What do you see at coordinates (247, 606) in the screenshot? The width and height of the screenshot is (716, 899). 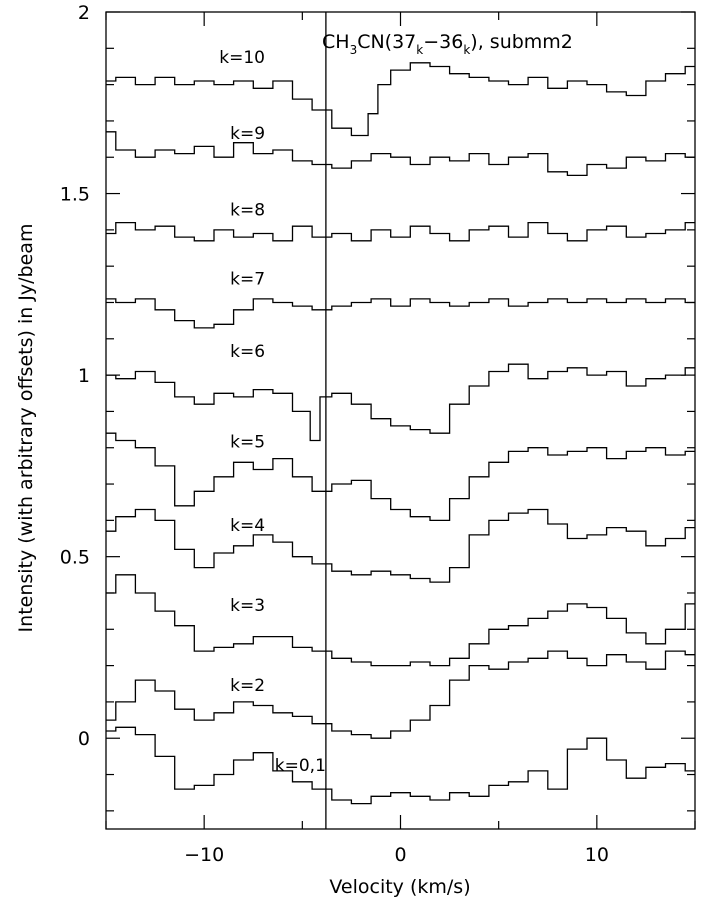 I see `series-label: k=3` at bounding box center [247, 606].